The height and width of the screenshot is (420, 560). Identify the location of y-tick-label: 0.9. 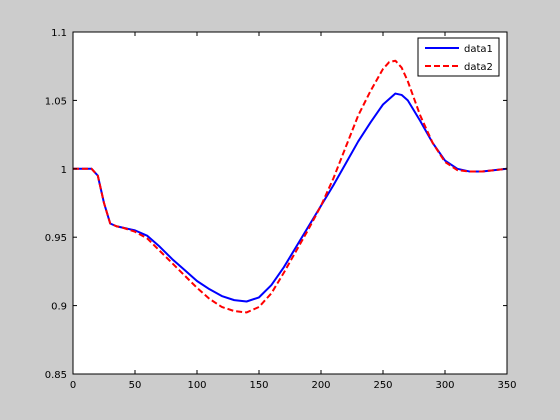
(59, 307).